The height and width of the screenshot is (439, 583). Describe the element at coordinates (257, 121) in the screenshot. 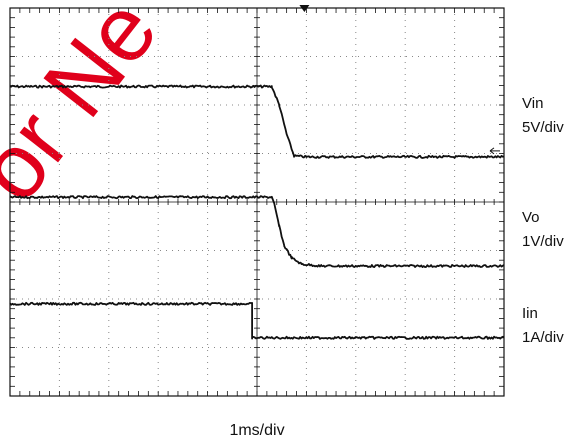

I see `trace-vin` at that location.